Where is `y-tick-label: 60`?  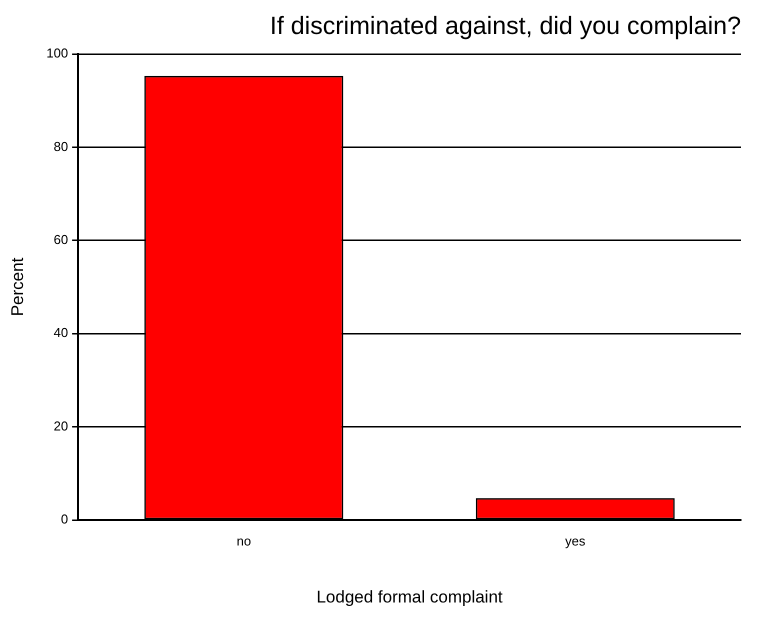
y-tick-label: 60 is located at coordinates (61, 239).